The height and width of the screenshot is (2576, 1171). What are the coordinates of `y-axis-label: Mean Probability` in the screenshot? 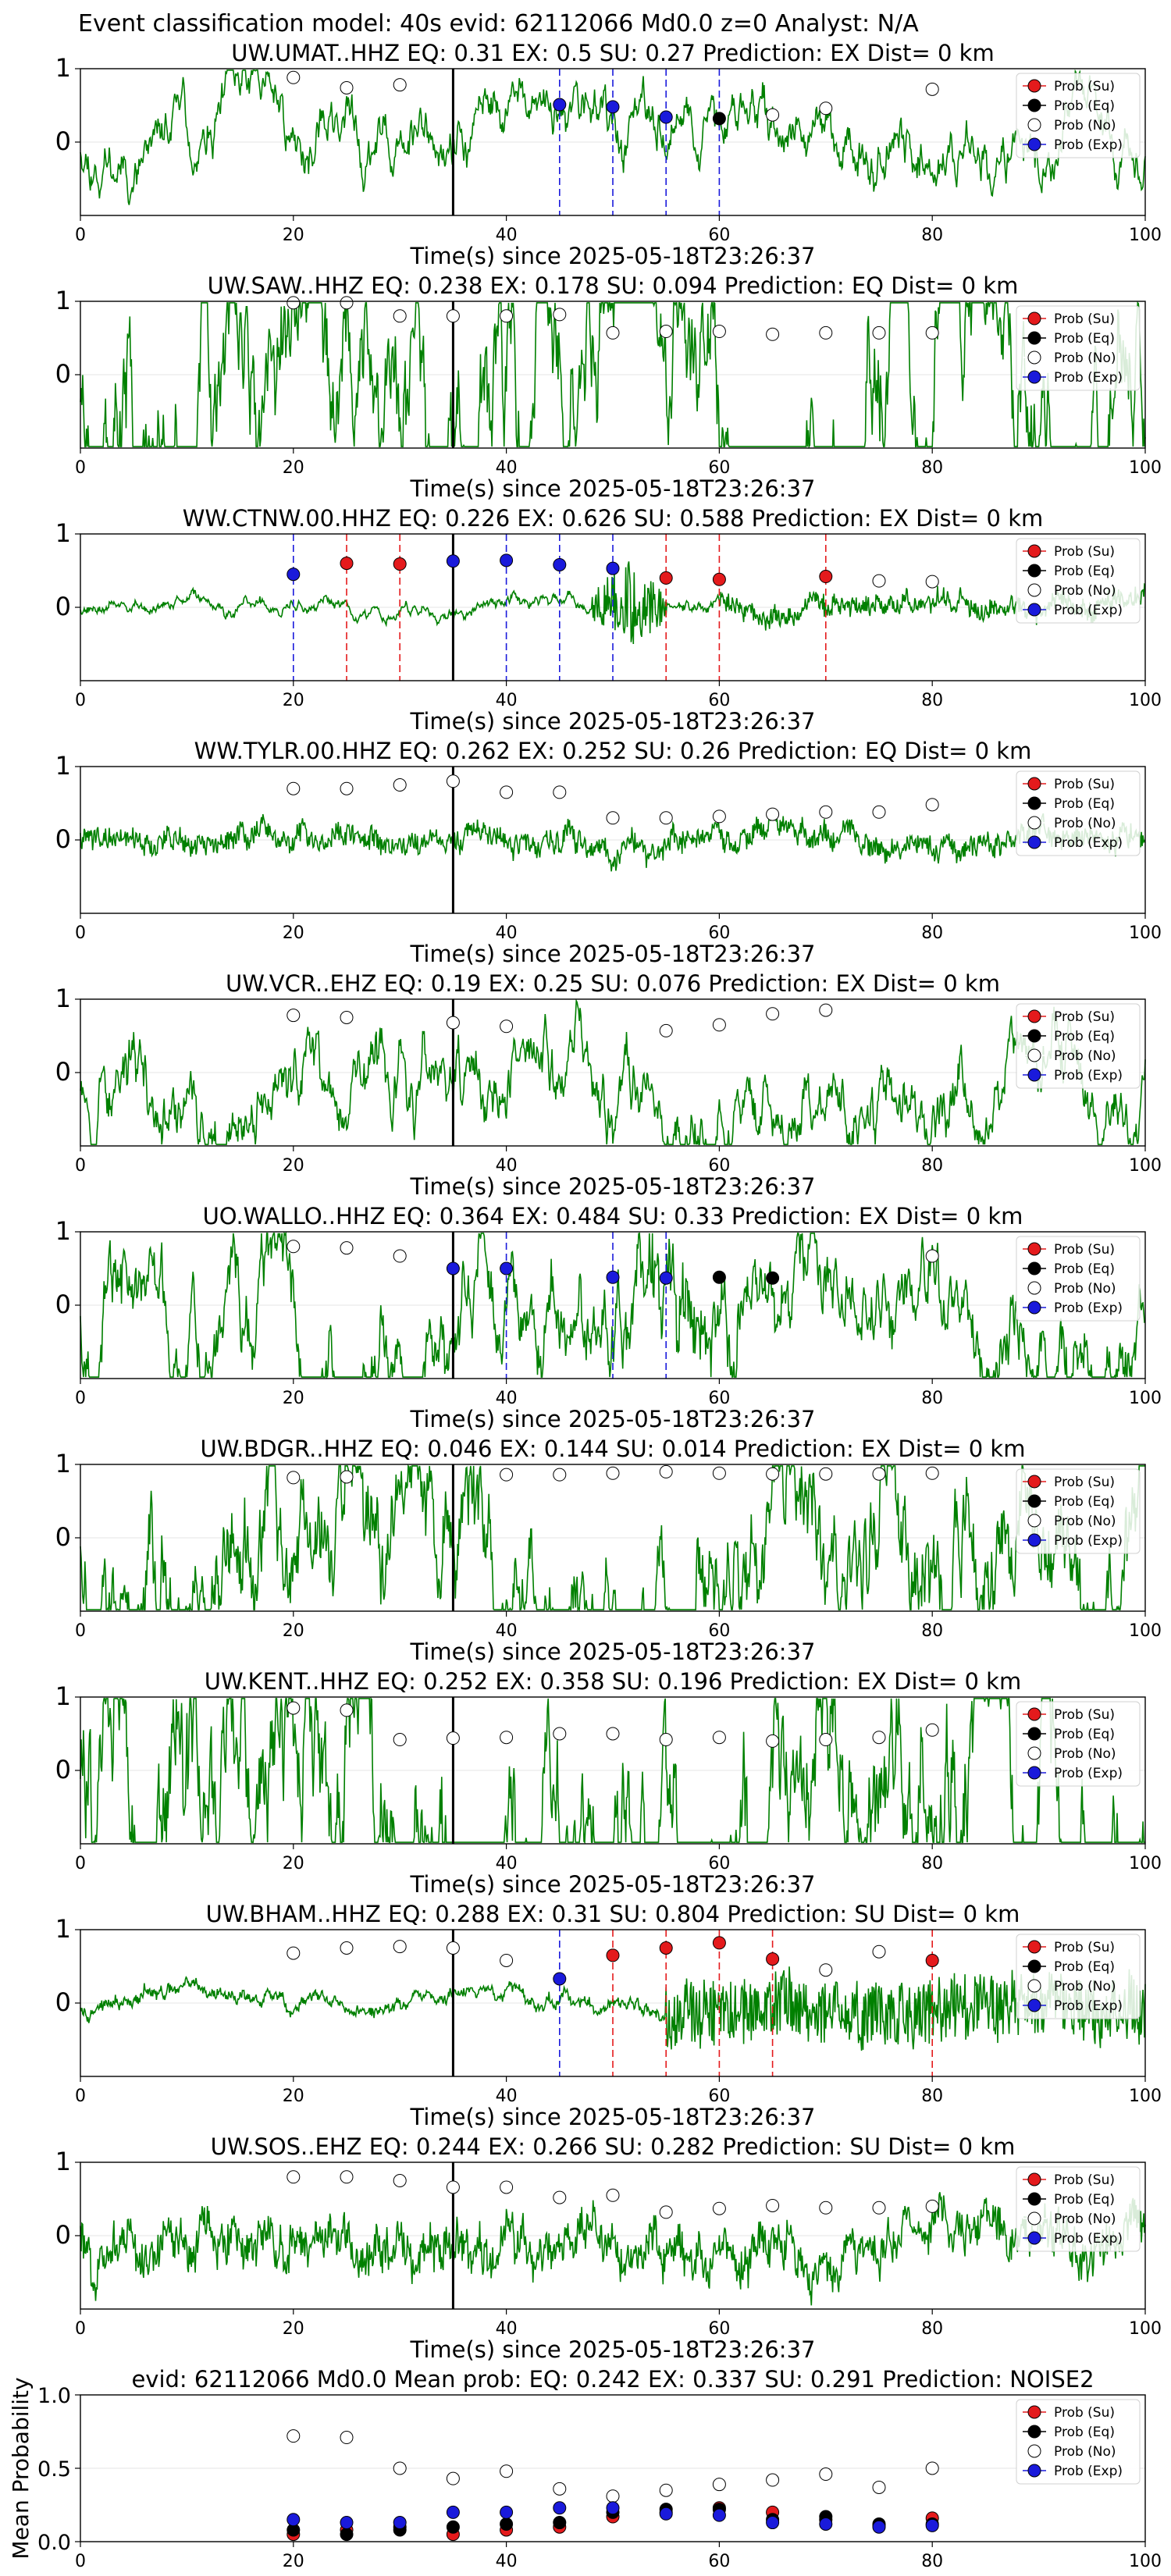 It's located at (21, 2468).